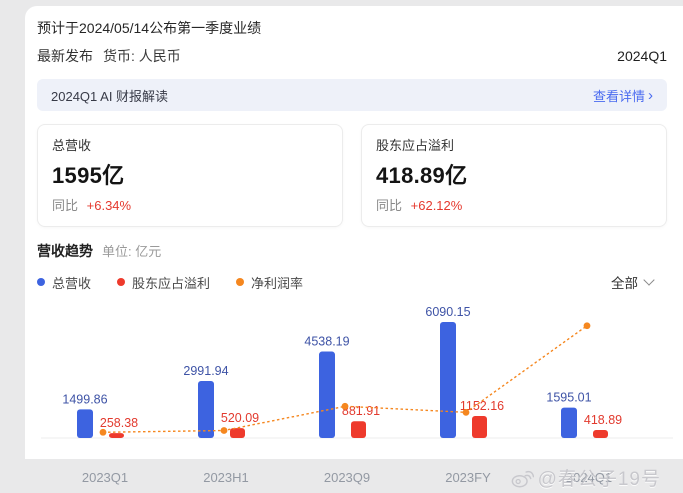  Describe the element at coordinates (447, 312) in the screenshot. I see `svg-text: 6090.15` at that location.